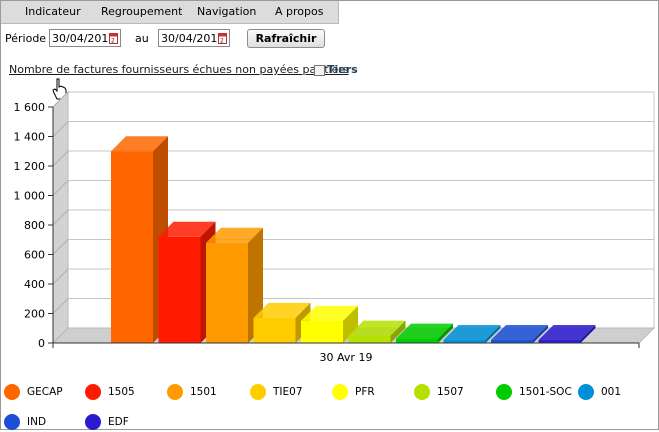  I want to click on from-date-value: 30/04/2019, so click(84, 38).